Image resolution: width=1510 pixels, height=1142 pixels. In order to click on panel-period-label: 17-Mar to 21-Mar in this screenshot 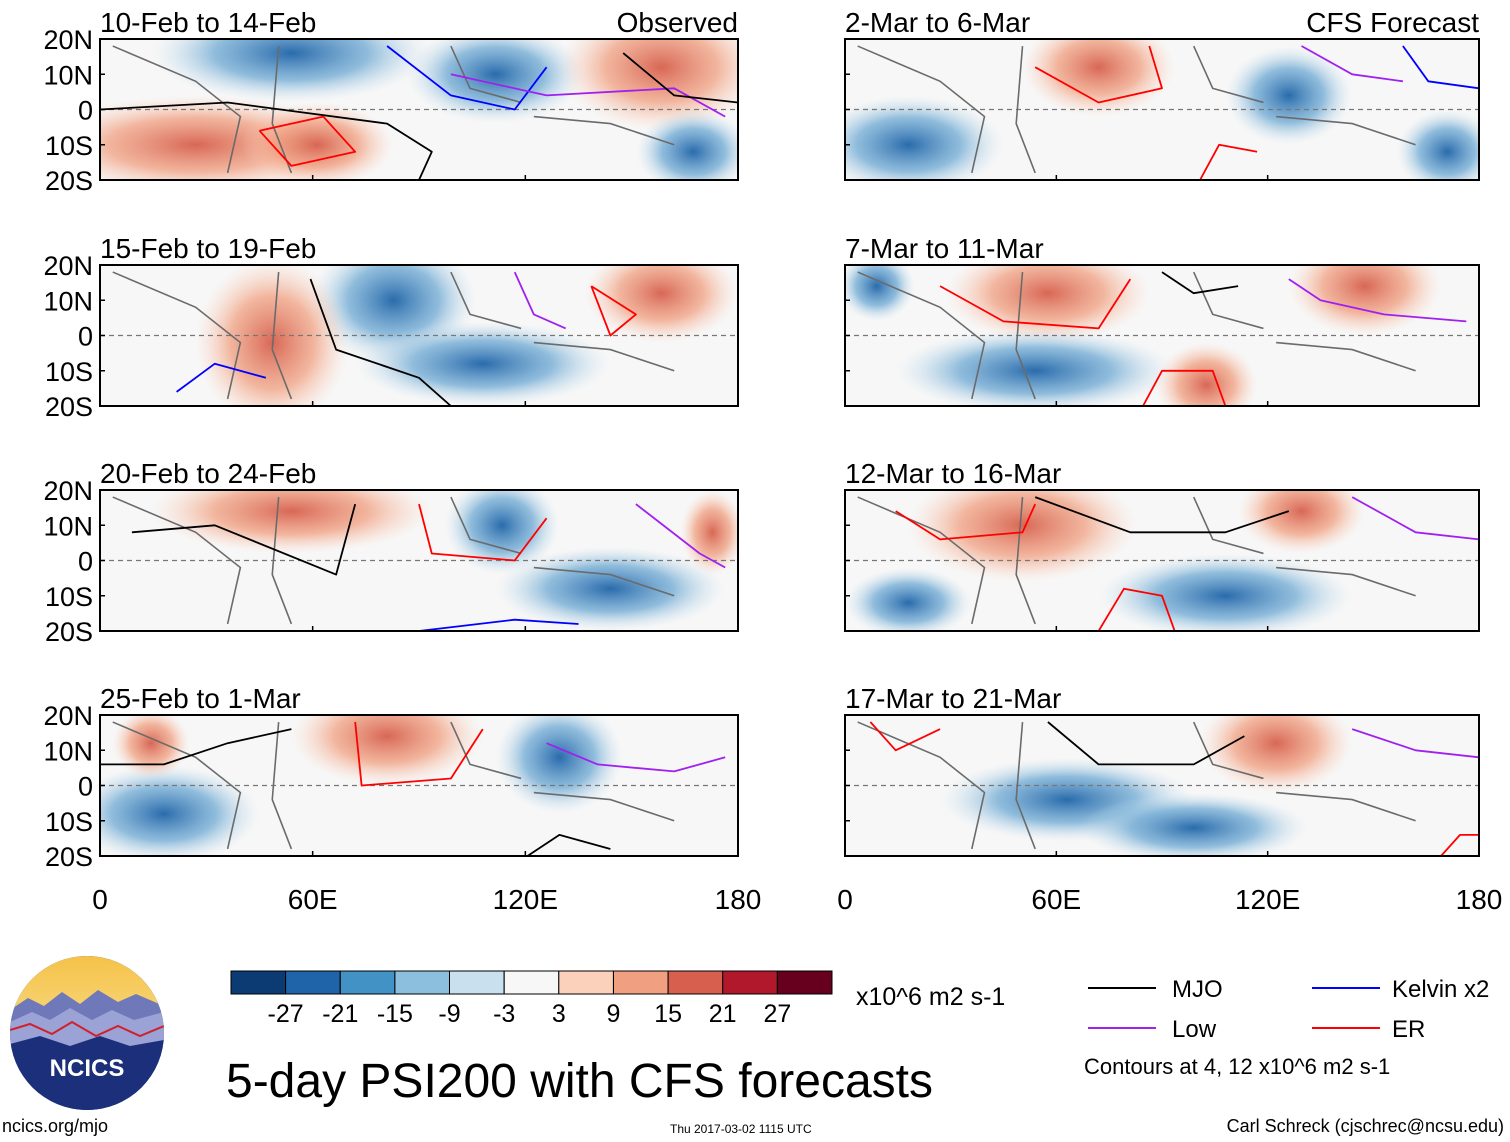, I will do `click(953, 698)`.